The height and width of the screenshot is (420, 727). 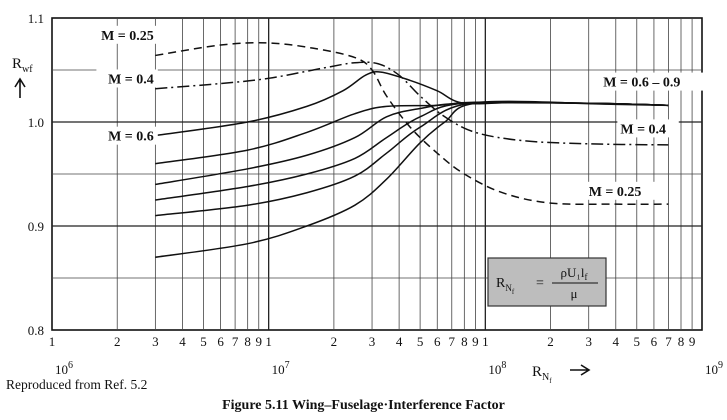 What do you see at coordinates (497, 368) in the screenshot?
I see `x-decade-label: 108` at bounding box center [497, 368].